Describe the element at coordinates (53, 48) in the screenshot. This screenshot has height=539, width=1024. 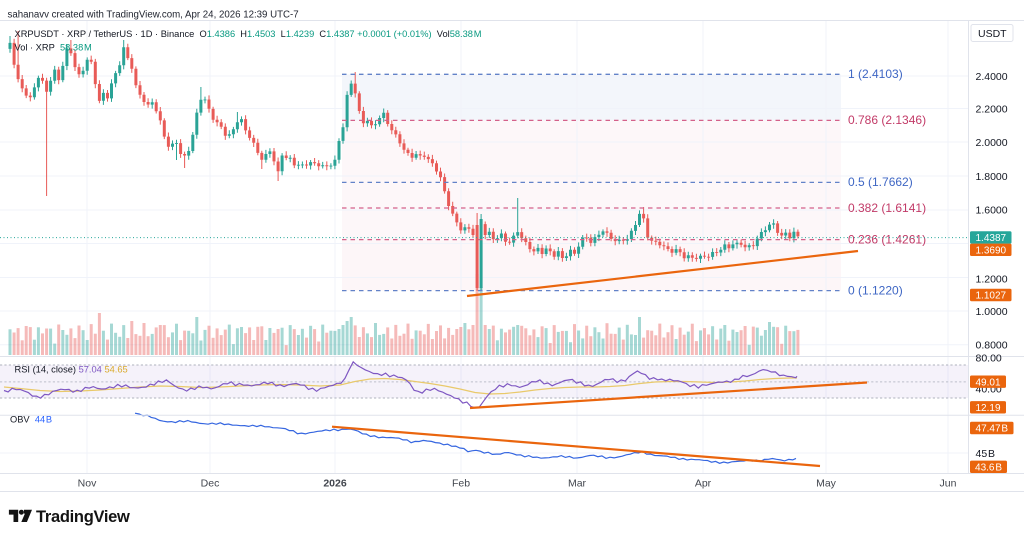
I see `svg-text: Vol · XRP 58.38 M` at that location.